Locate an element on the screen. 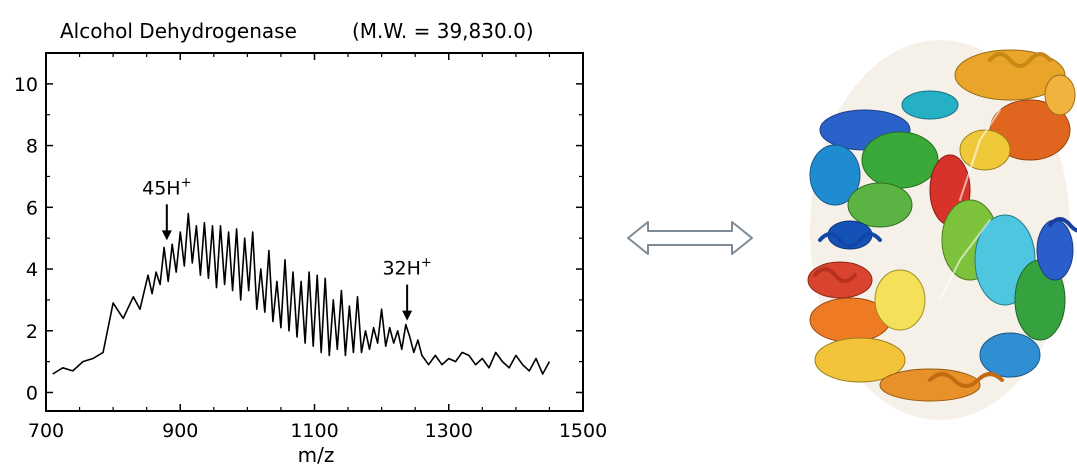 This screenshot has height=470, width=1077. x-axis-label: m/z is located at coordinates (316, 455).